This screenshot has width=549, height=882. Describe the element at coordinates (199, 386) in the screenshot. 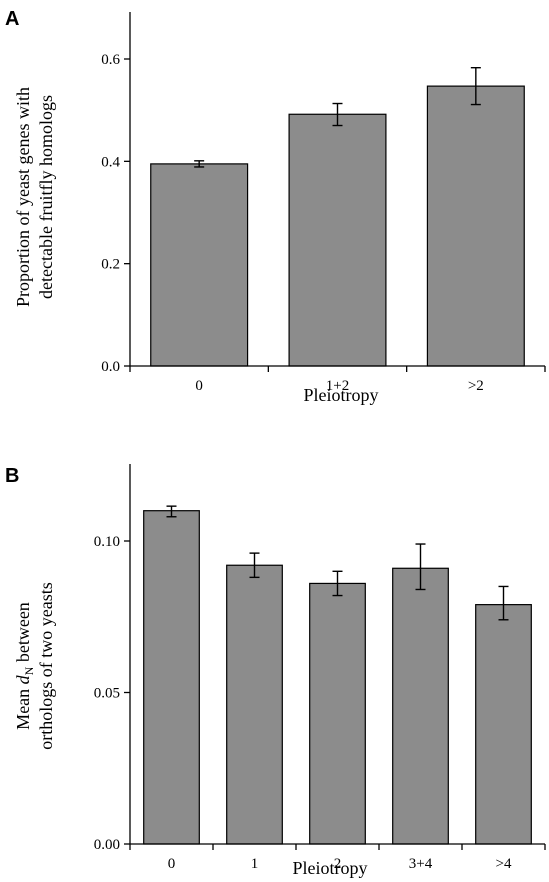

I see `x-tick-label-a-0: 0` at that location.